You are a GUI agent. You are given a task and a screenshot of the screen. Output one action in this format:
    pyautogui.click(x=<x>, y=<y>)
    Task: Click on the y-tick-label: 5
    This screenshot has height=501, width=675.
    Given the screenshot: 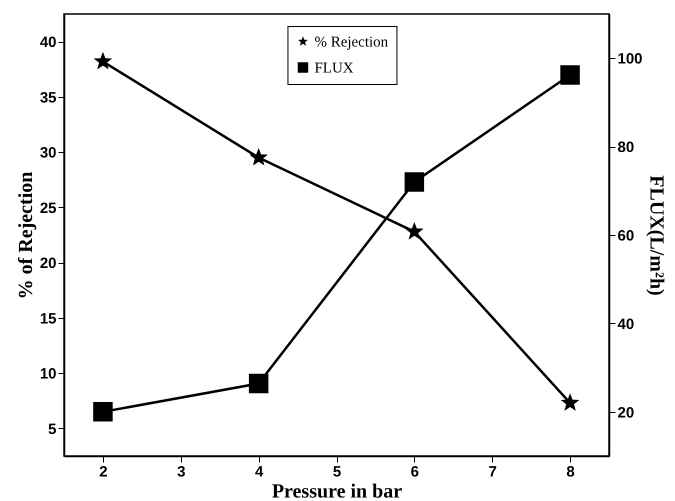 What is the action you would take?
    pyautogui.click(x=52, y=429)
    